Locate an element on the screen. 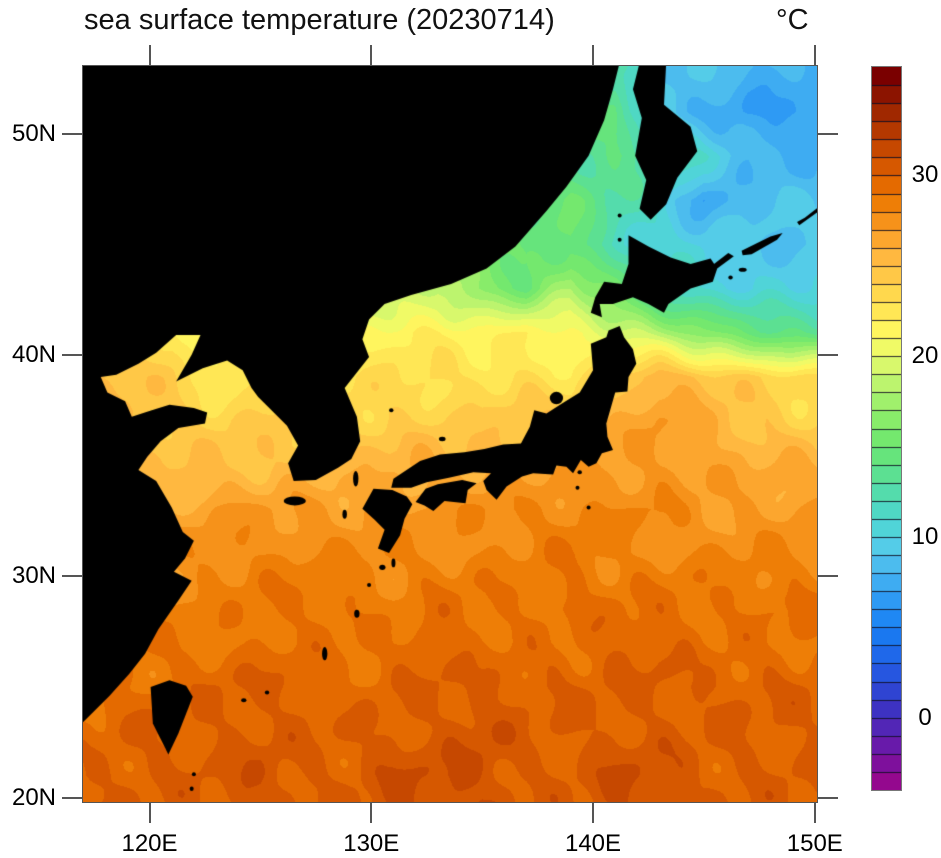 The height and width of the screenshot is (858, 941). colorbar-tick-label-0: 0 is located at coordinates (925, 717).